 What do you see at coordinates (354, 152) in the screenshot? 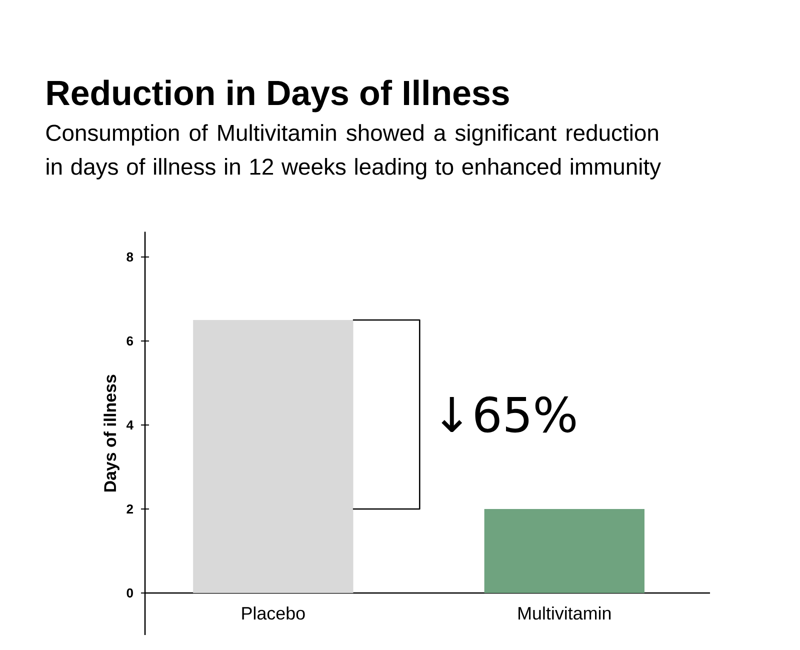
I see `chart-subtitle: Consumption of Multivitamin showed a significant reduction in days of illness in 12 weeks leading to enhanced immunity` at bounding box center [354, 152].